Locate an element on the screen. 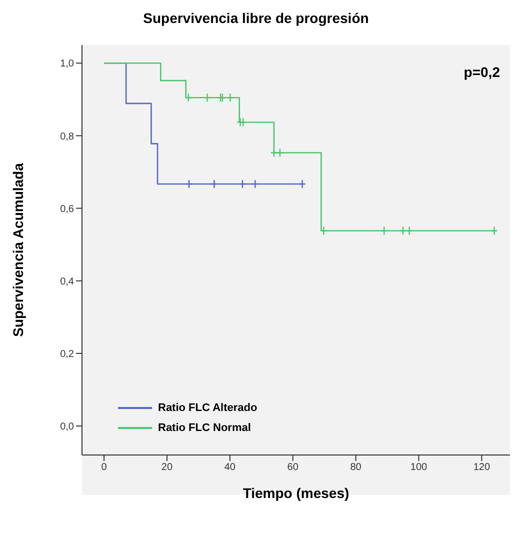 Image resolution: width=512 pixels, height=538 pixels. y-axis-title: Supervivencia Acumulada is located at coordinates (18, 249).